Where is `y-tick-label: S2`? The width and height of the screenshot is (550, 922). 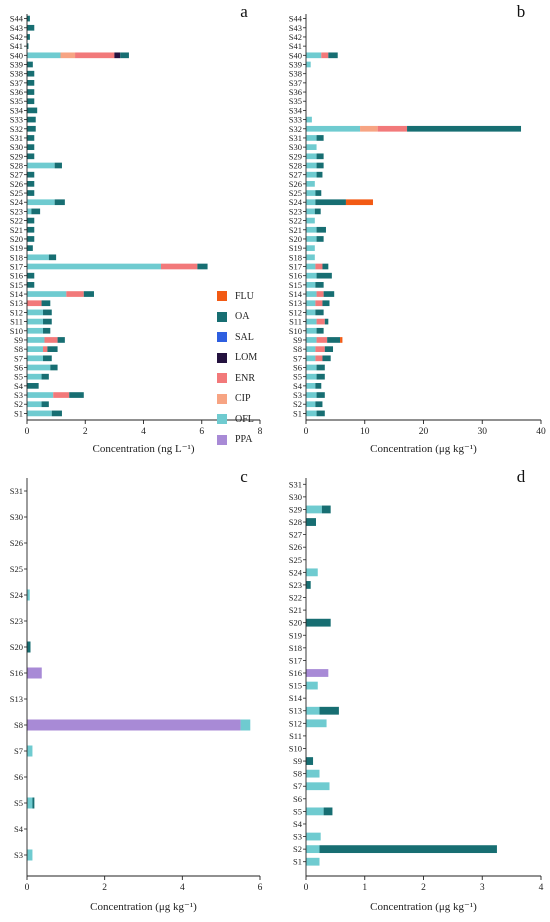 y-tick-label: S2 is located at coordinates (297, 404).